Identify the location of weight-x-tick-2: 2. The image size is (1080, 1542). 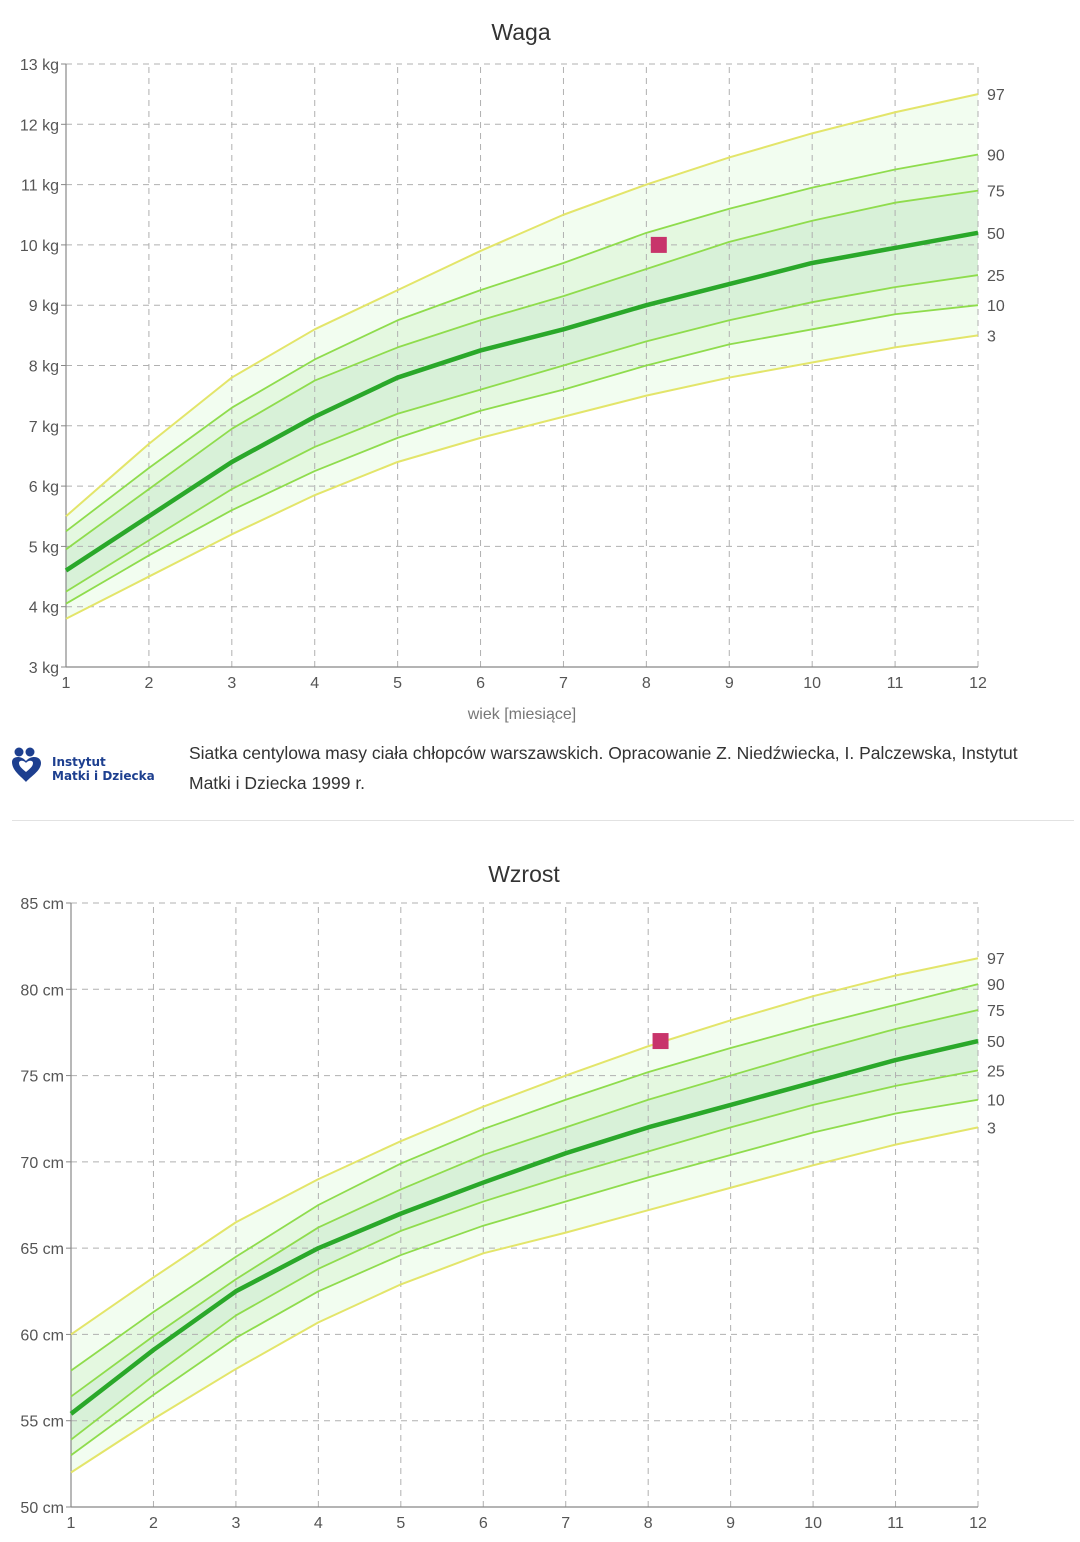
(148, 683).